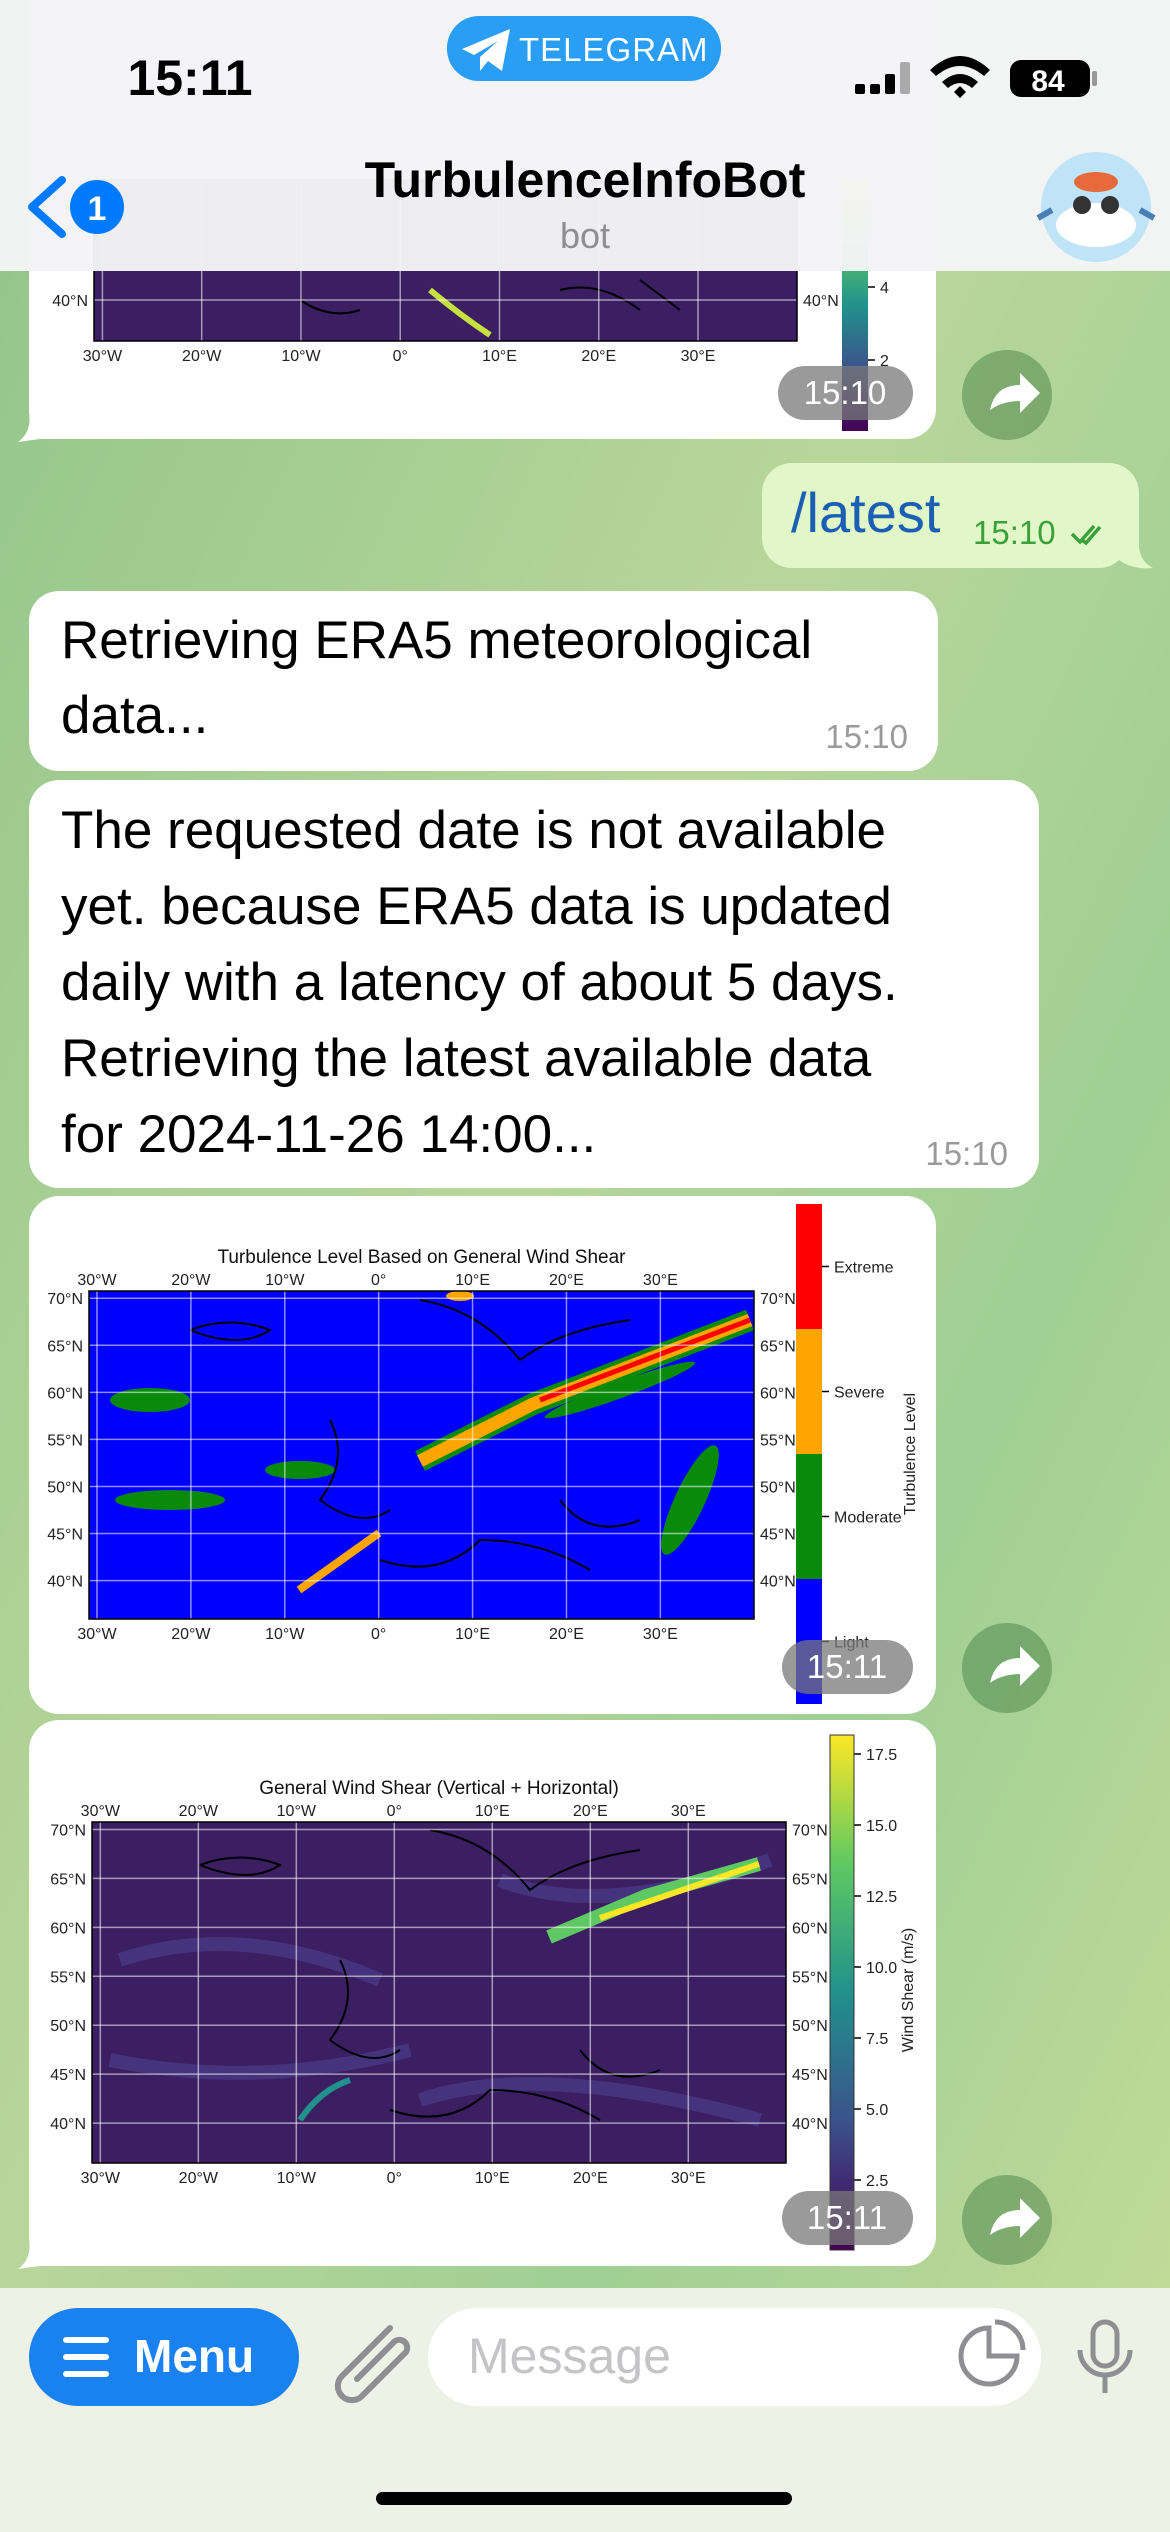  Describe the element at coordinates (884, 361) in the screenshot. I see `colorbar-label: 2` at that location.